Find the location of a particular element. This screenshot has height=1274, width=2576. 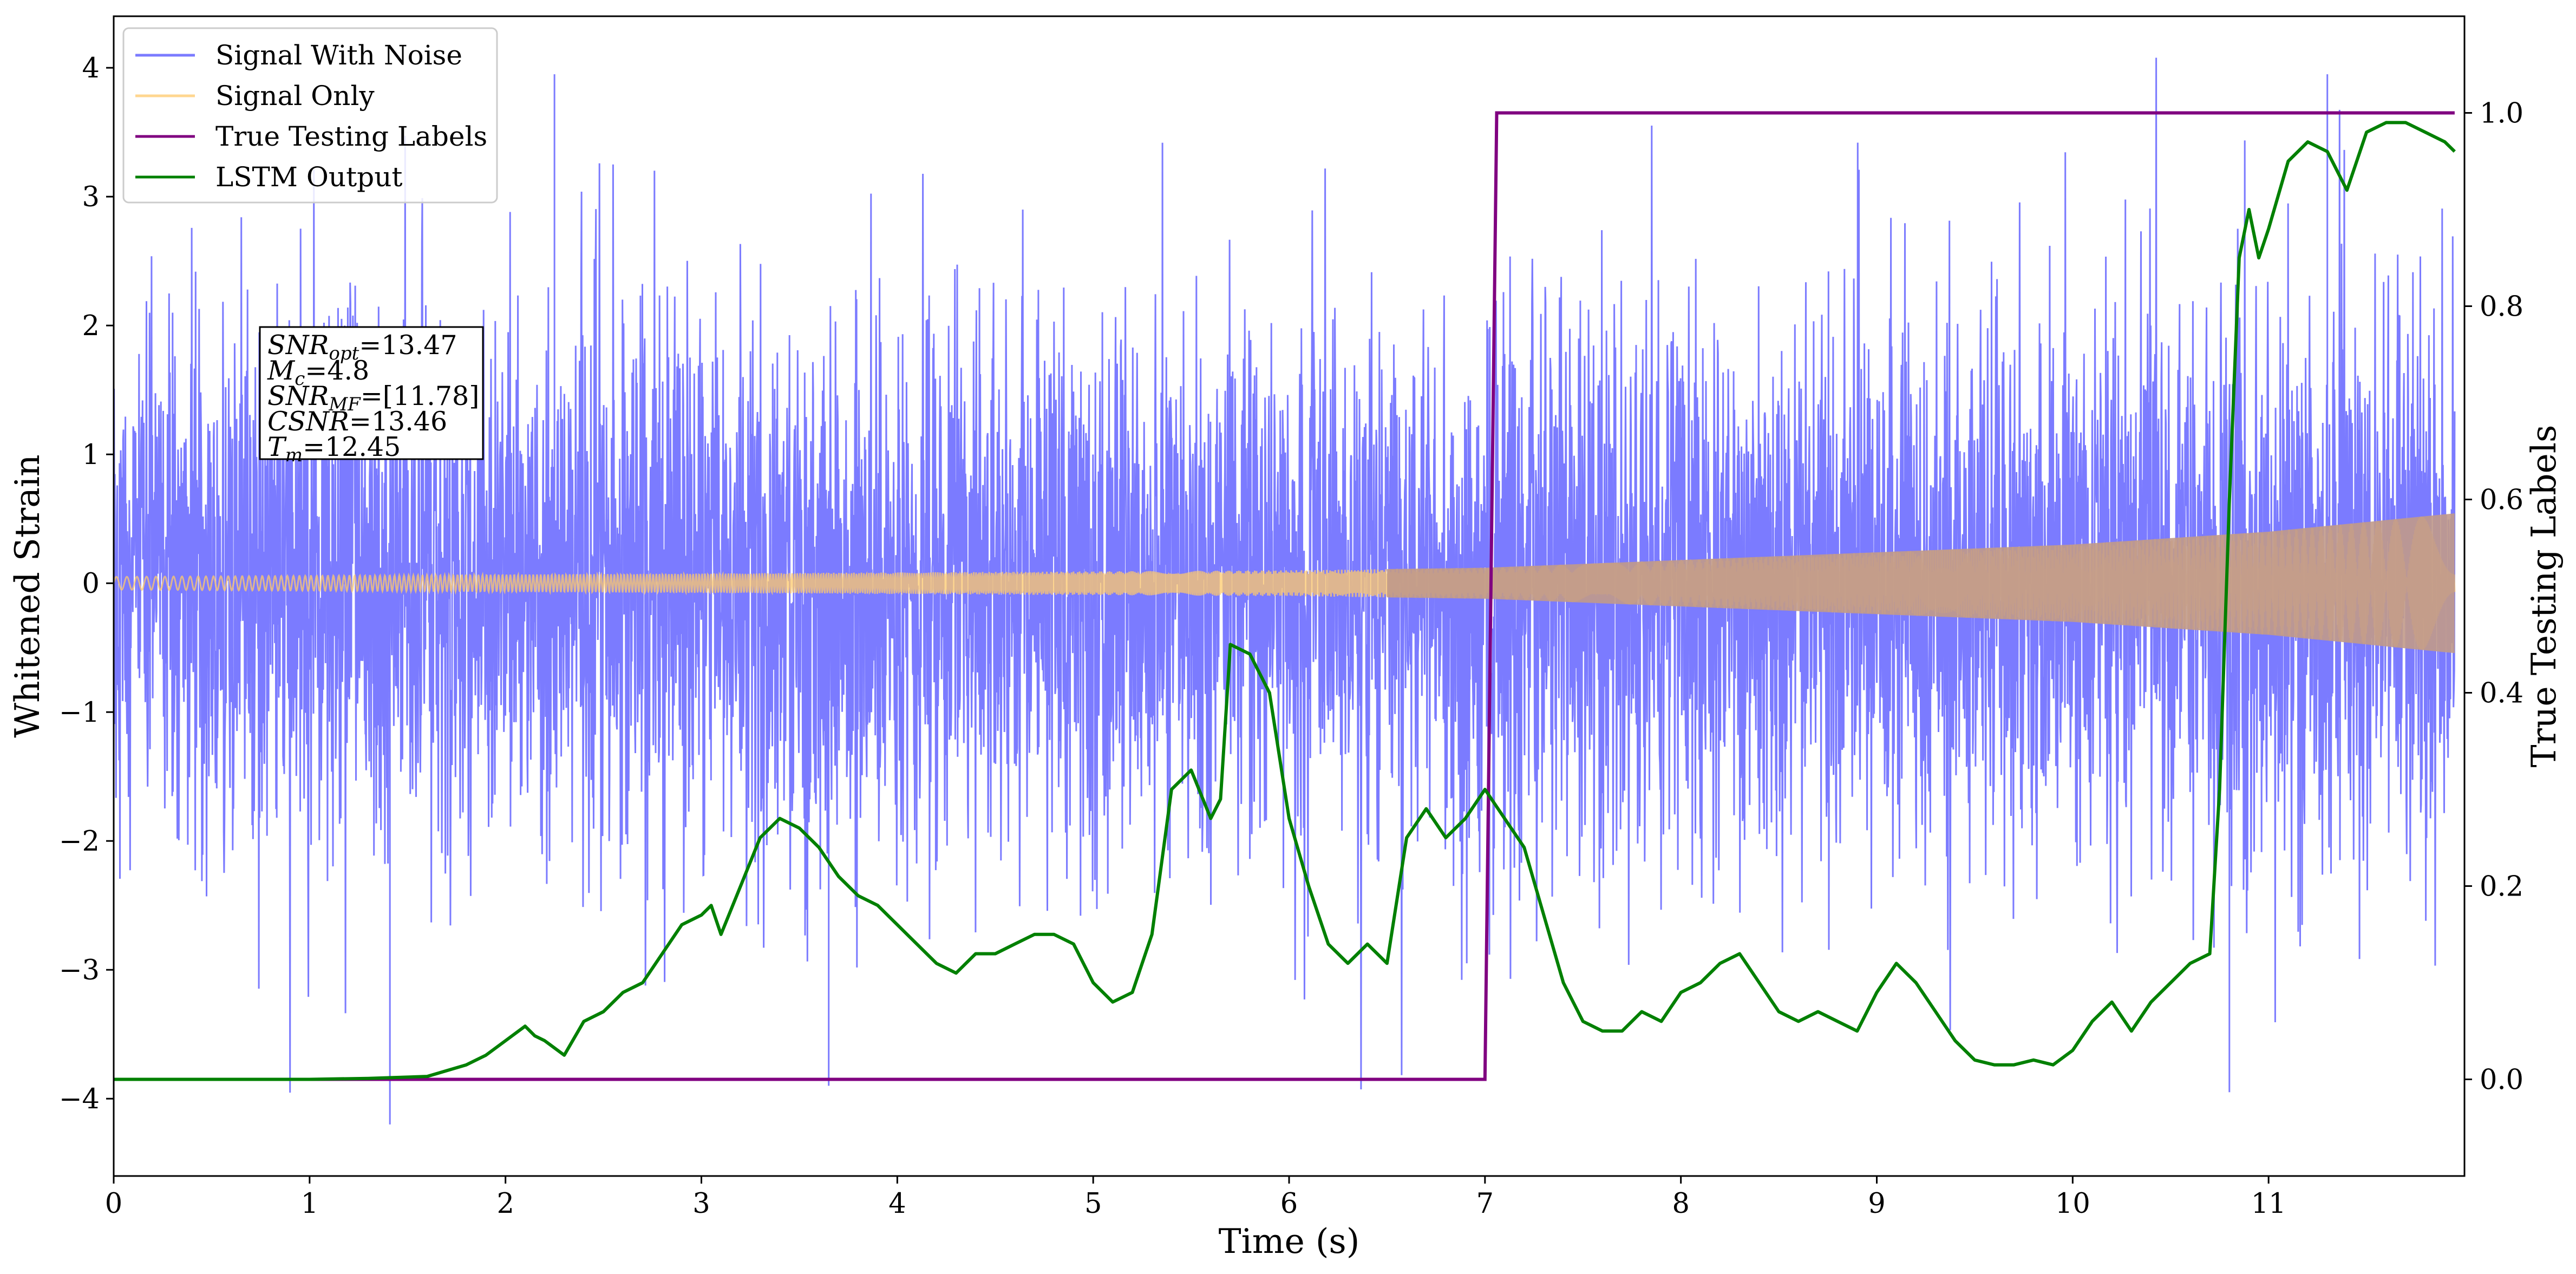

y-axis-right: 0.0 0.2 0.4 0.6 0.8 1.0 is located at coordinates (2493, 597).